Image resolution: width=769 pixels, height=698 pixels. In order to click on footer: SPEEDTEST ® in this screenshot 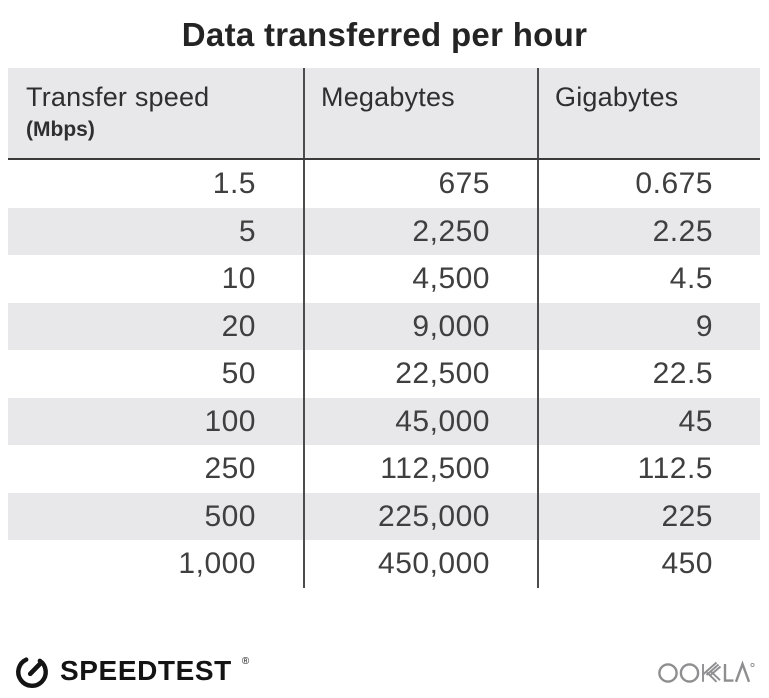, I will do `click(385, 671)`.